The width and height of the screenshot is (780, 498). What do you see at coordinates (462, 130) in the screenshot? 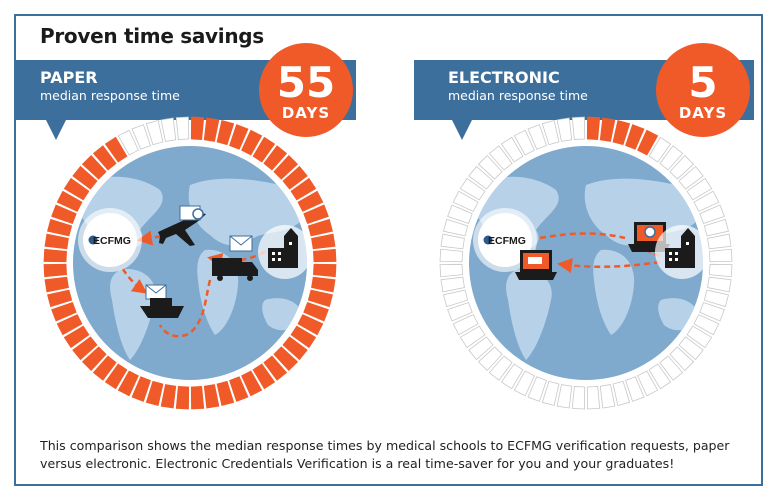
I see `electronic-banner-pointer` at bounding box center [462, 130].